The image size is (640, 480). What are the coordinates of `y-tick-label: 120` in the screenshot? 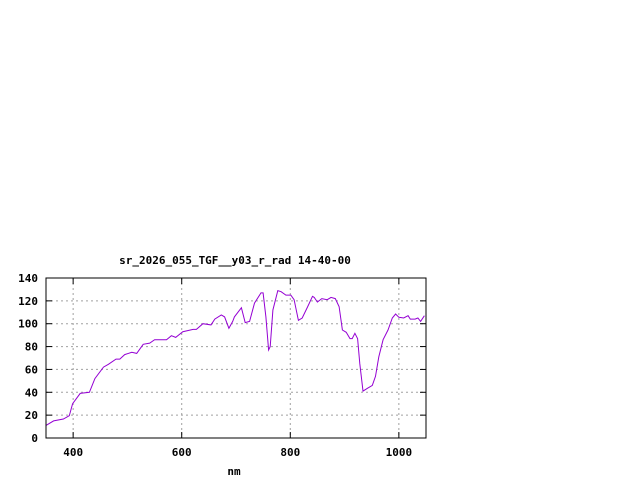 It's located at (28, 301).